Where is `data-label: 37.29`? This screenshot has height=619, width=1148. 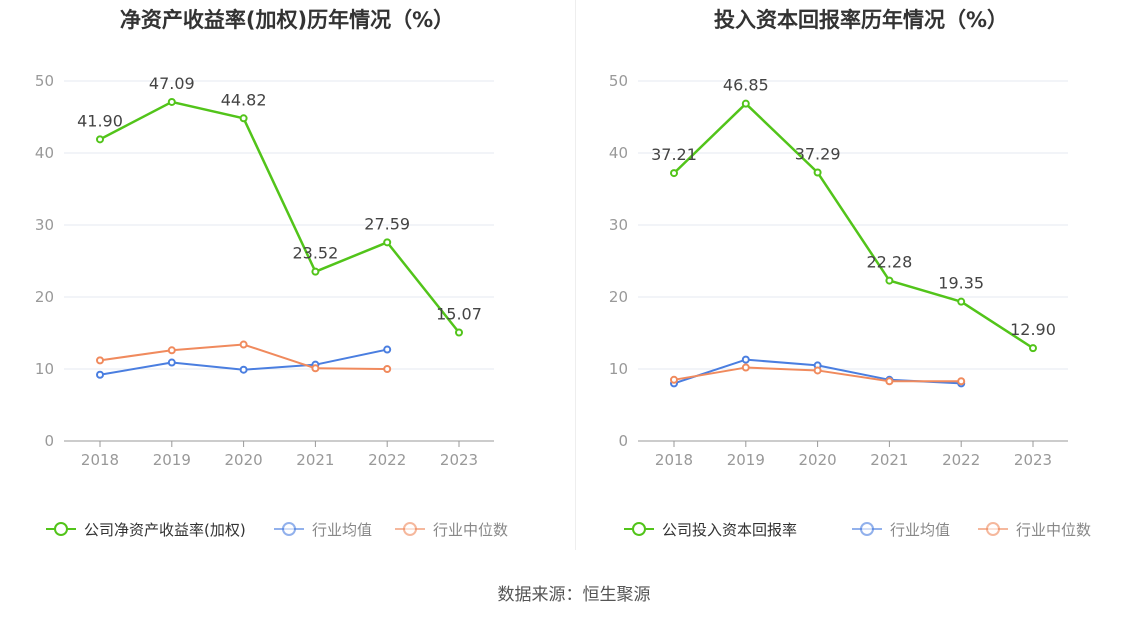 data-label: 37.29 is located at coordinates (818, 154).